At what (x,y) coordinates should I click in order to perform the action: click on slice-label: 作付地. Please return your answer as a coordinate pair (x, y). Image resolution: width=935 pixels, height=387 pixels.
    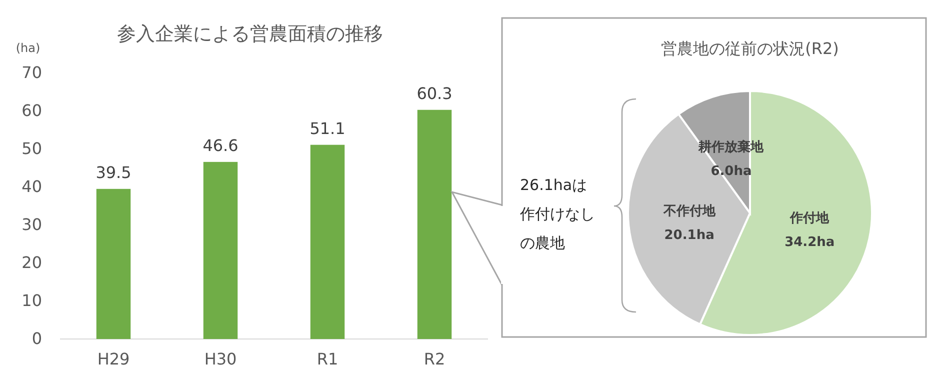
    Looking at the image, I should click on (809, 218).